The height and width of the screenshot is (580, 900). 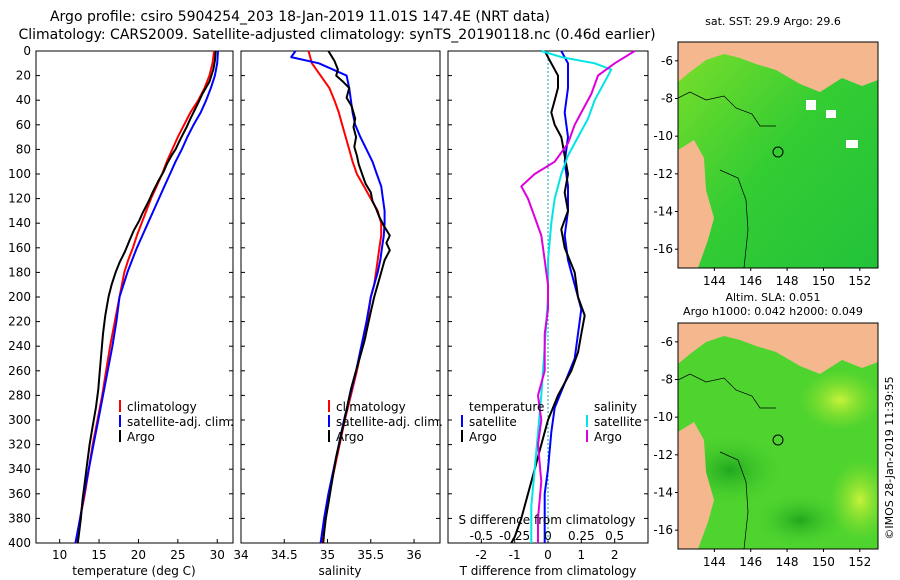 I want to click on s-difference-tick-label: -0.25, so click(x=514, y=536).